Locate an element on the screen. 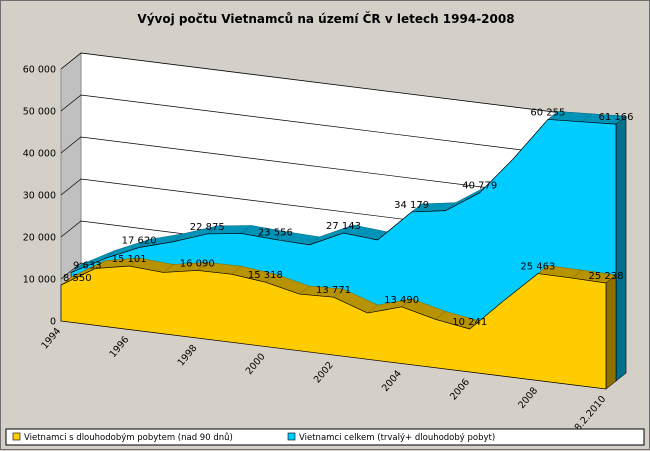 This screenshot has width=650, height=451. y-tick-label: 0 is located at coordinates (53, 322).